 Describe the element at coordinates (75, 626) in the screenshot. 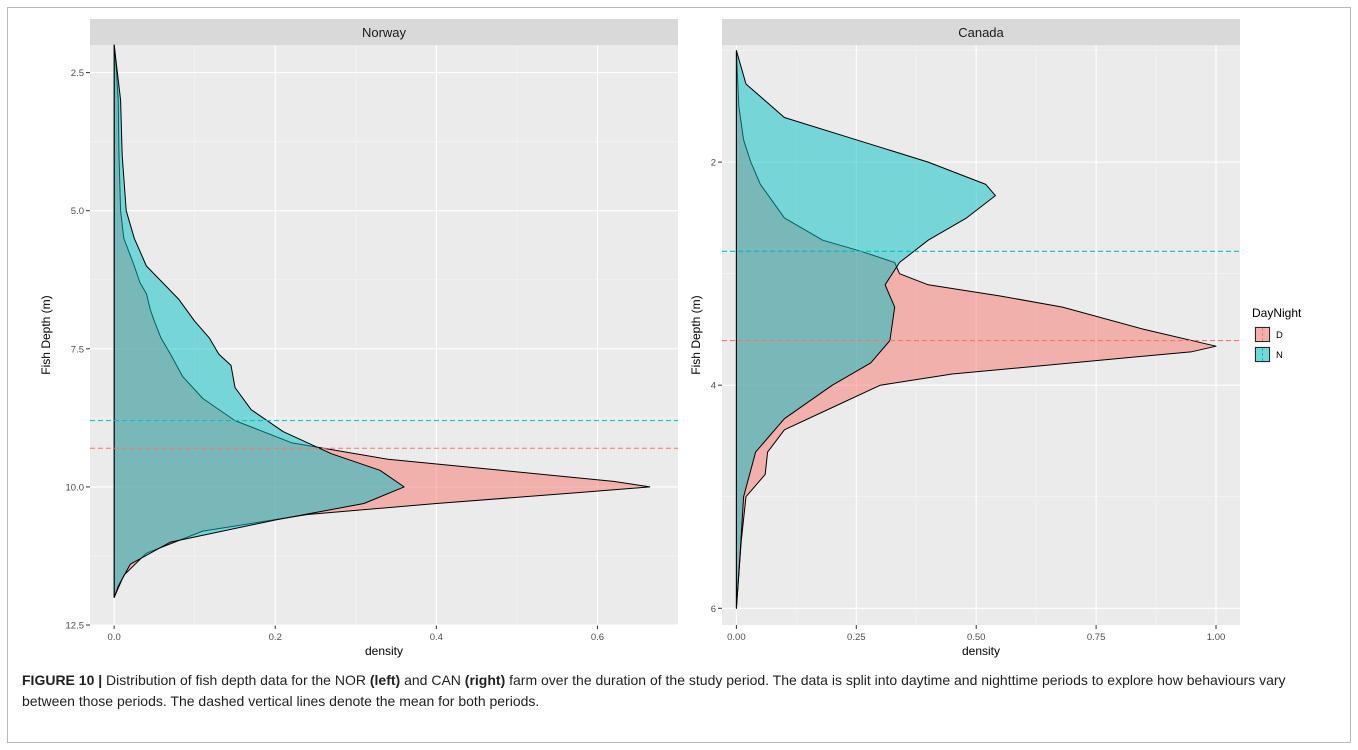

I see `y-tick-label: 12.5` at that location.